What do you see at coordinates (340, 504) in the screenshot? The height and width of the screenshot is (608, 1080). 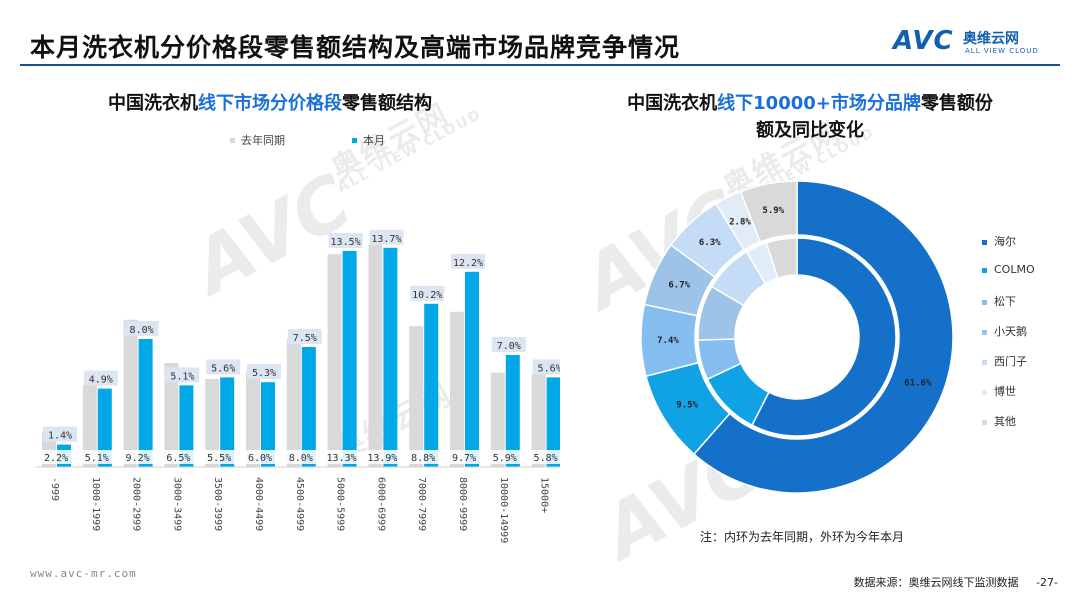 I see `x-tick-label: 5000-5999` at bounding box center [340, 504].